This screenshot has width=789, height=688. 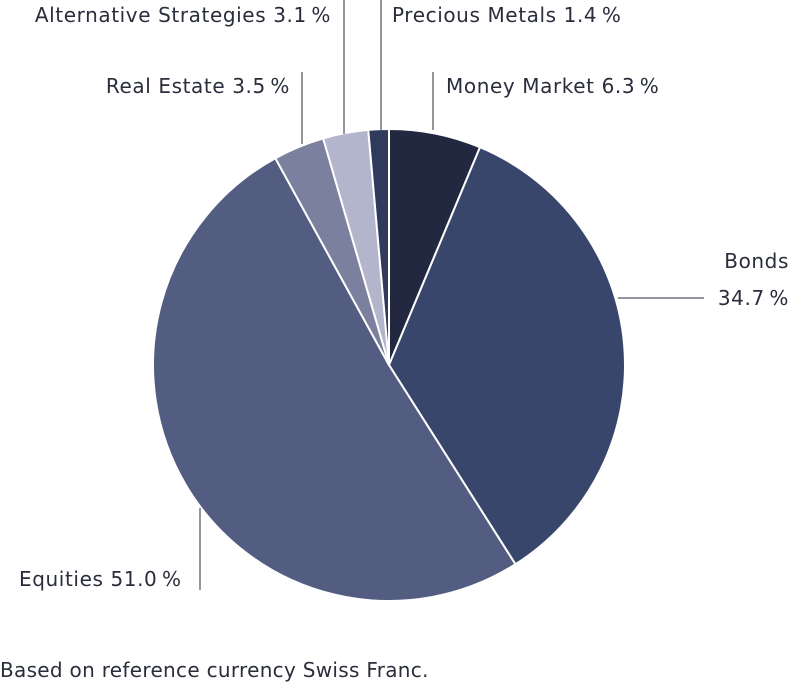 What do you see at coordinates (753, 298) in the screenshot?
I see `label-bonds-value: 34.7 %` at bounding box center [753, 298].